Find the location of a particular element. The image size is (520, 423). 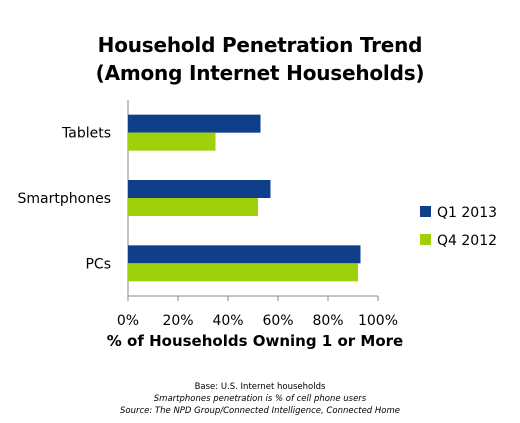

category-label-smartphones: Smartphones is located at coordinates (64, 199).